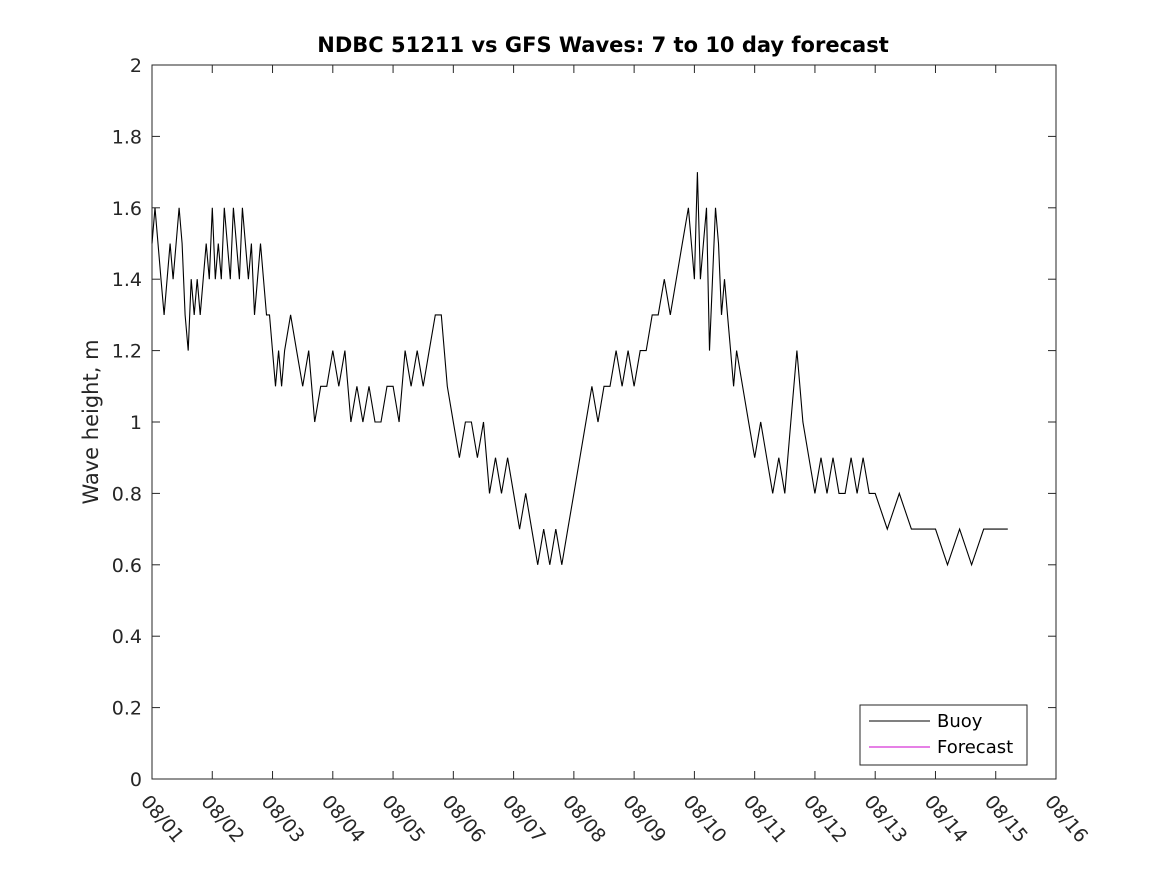 This screenshot has height=875, width=1167. What do you see at coordinates (343, 819) in the screenshot?
I see `x-tick-label: 08/04` at bounding box center [343, 819].